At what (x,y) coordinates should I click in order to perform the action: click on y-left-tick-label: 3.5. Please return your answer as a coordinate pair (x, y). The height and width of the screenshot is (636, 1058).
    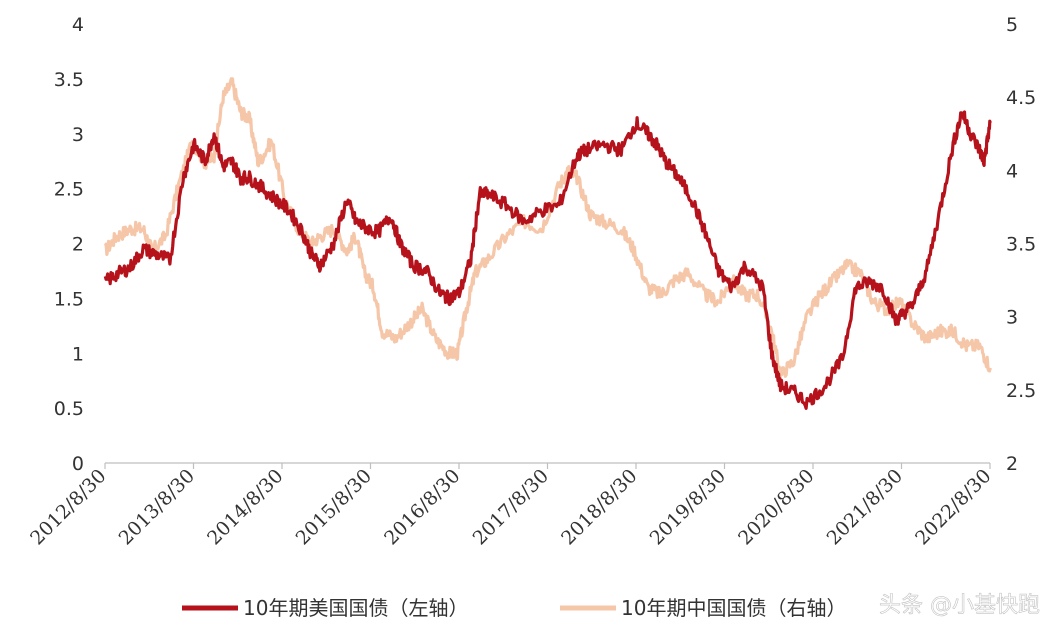
    Looking at the image, I should click on (69, 80).